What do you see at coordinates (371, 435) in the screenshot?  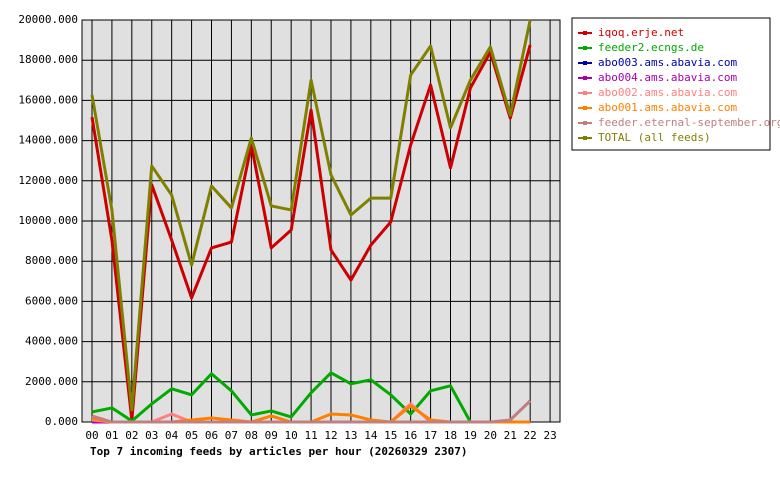 I see `x-tick-label: 14` at bounding box center [371, 435].